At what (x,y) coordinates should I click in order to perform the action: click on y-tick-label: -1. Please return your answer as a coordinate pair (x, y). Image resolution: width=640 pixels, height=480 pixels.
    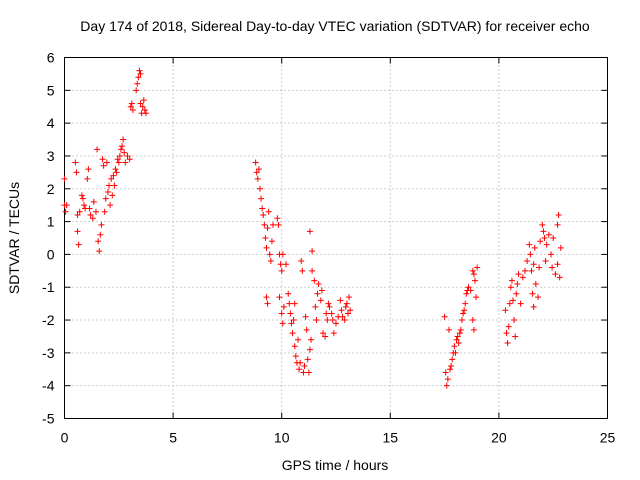
    Looking at the image, I should click on (48, 287).